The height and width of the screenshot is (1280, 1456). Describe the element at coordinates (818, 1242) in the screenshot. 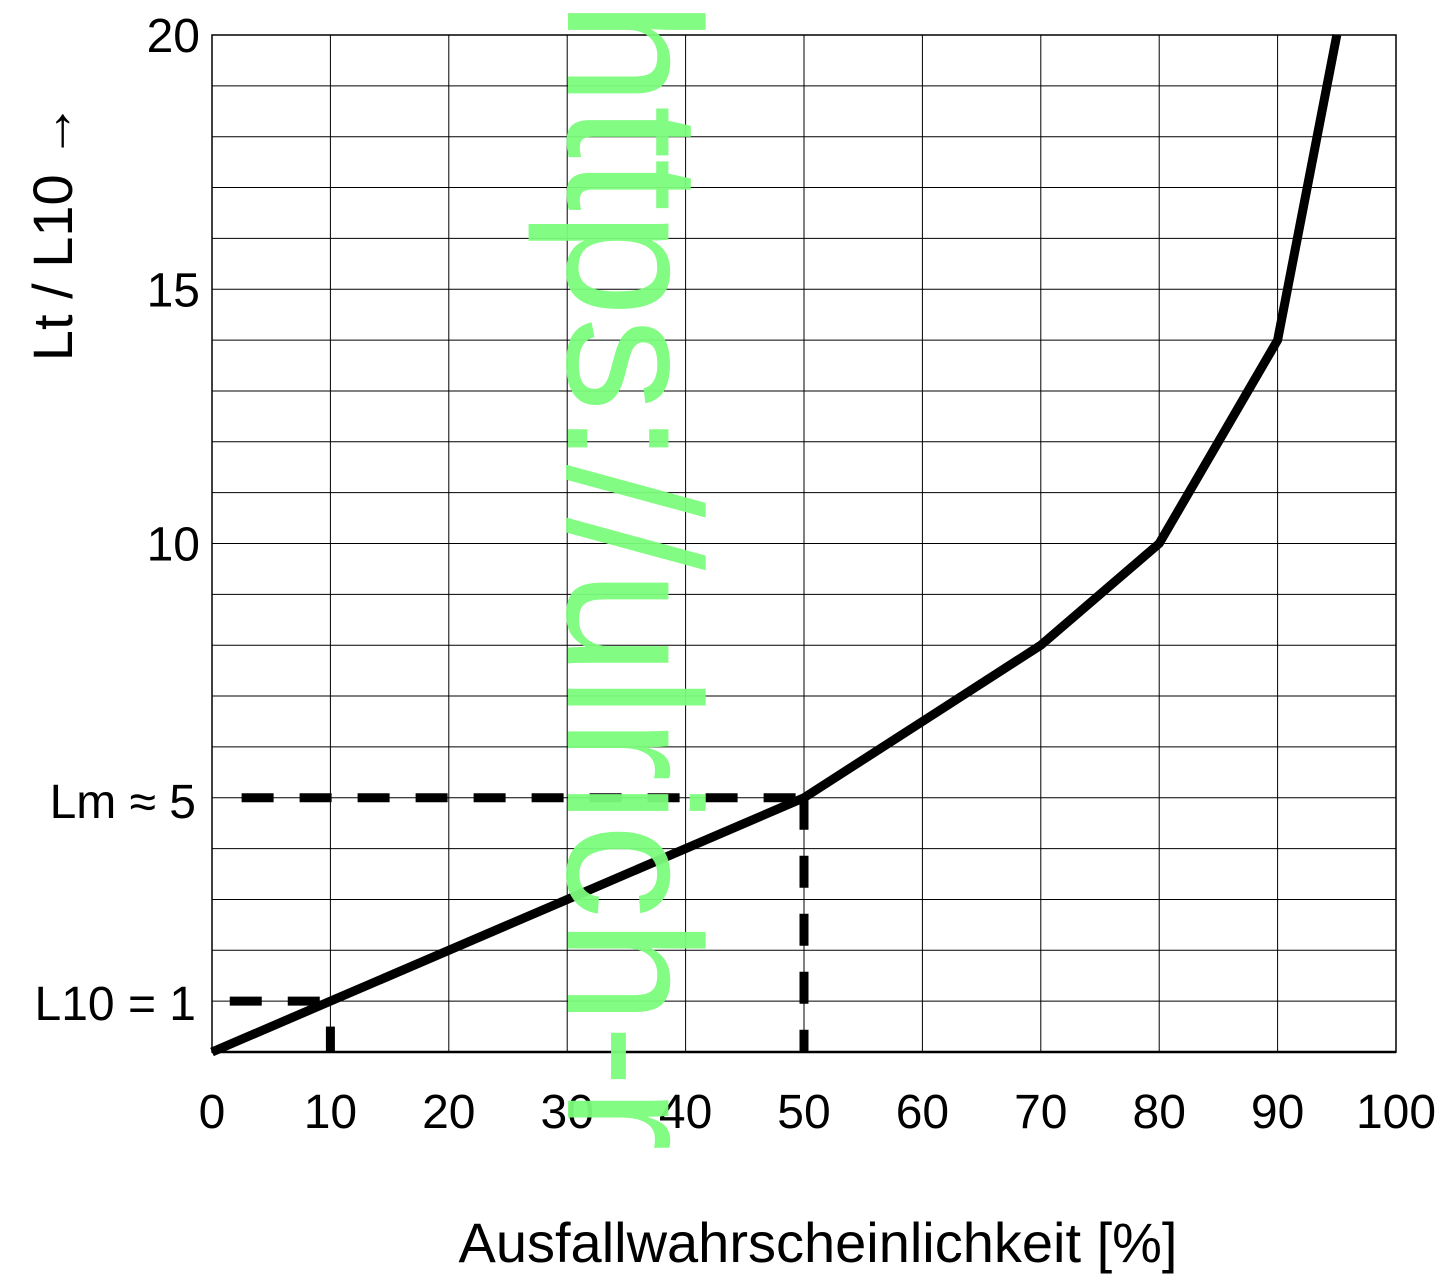

I see `x-axis-title: Ausfallwahrscheinlichkeit [%]` at that location.